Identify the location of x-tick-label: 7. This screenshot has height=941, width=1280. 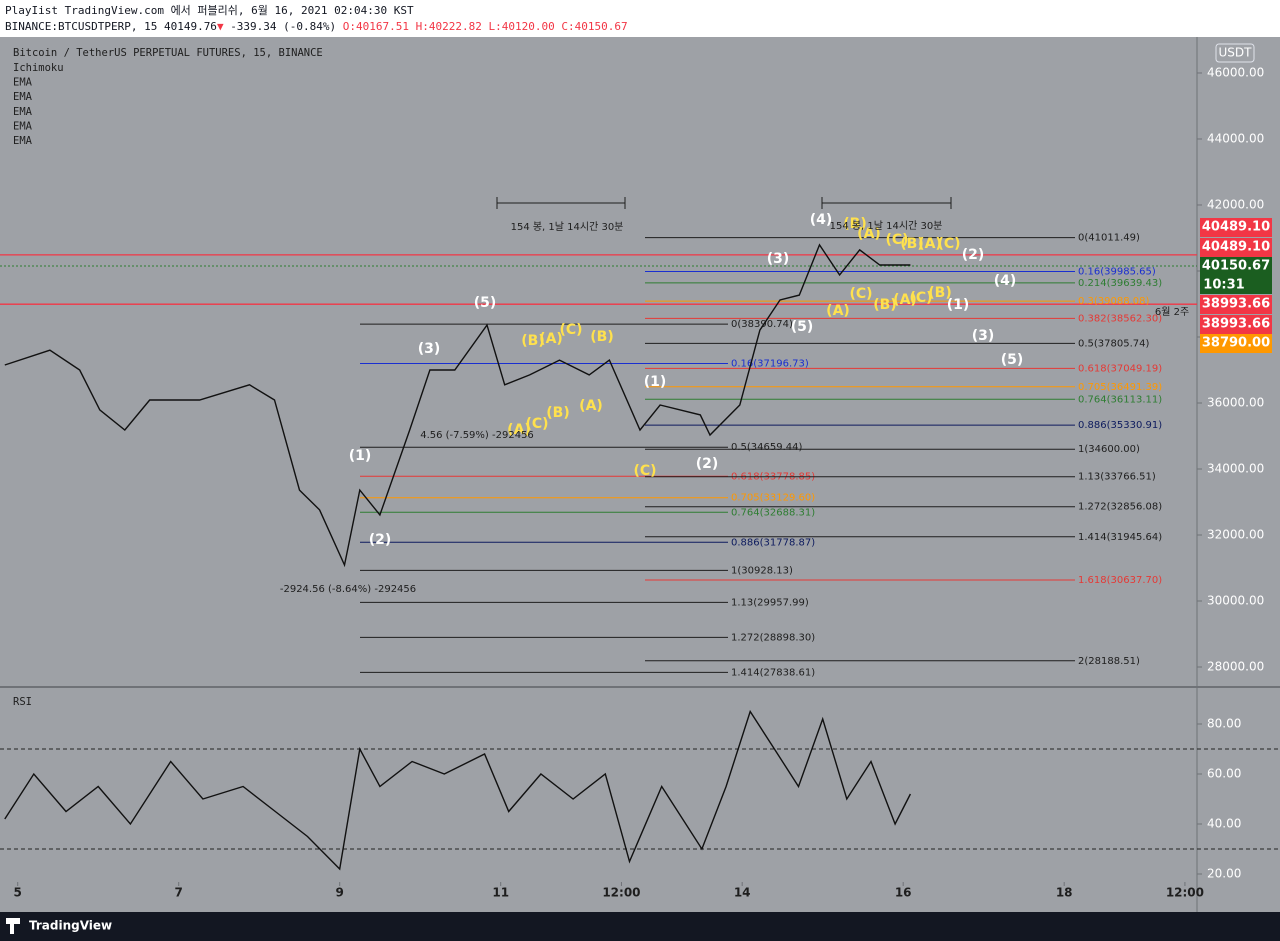
(179, 893).